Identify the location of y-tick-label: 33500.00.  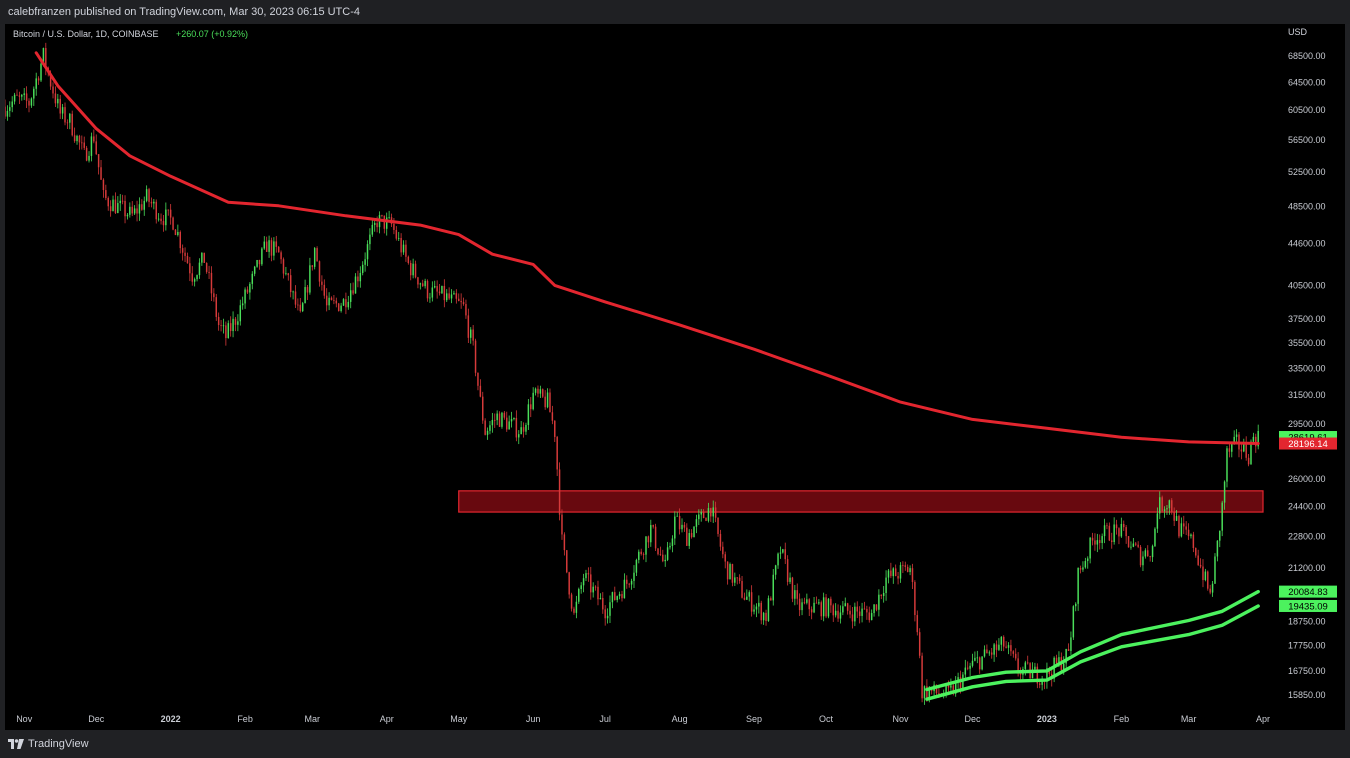
(1307, 368).